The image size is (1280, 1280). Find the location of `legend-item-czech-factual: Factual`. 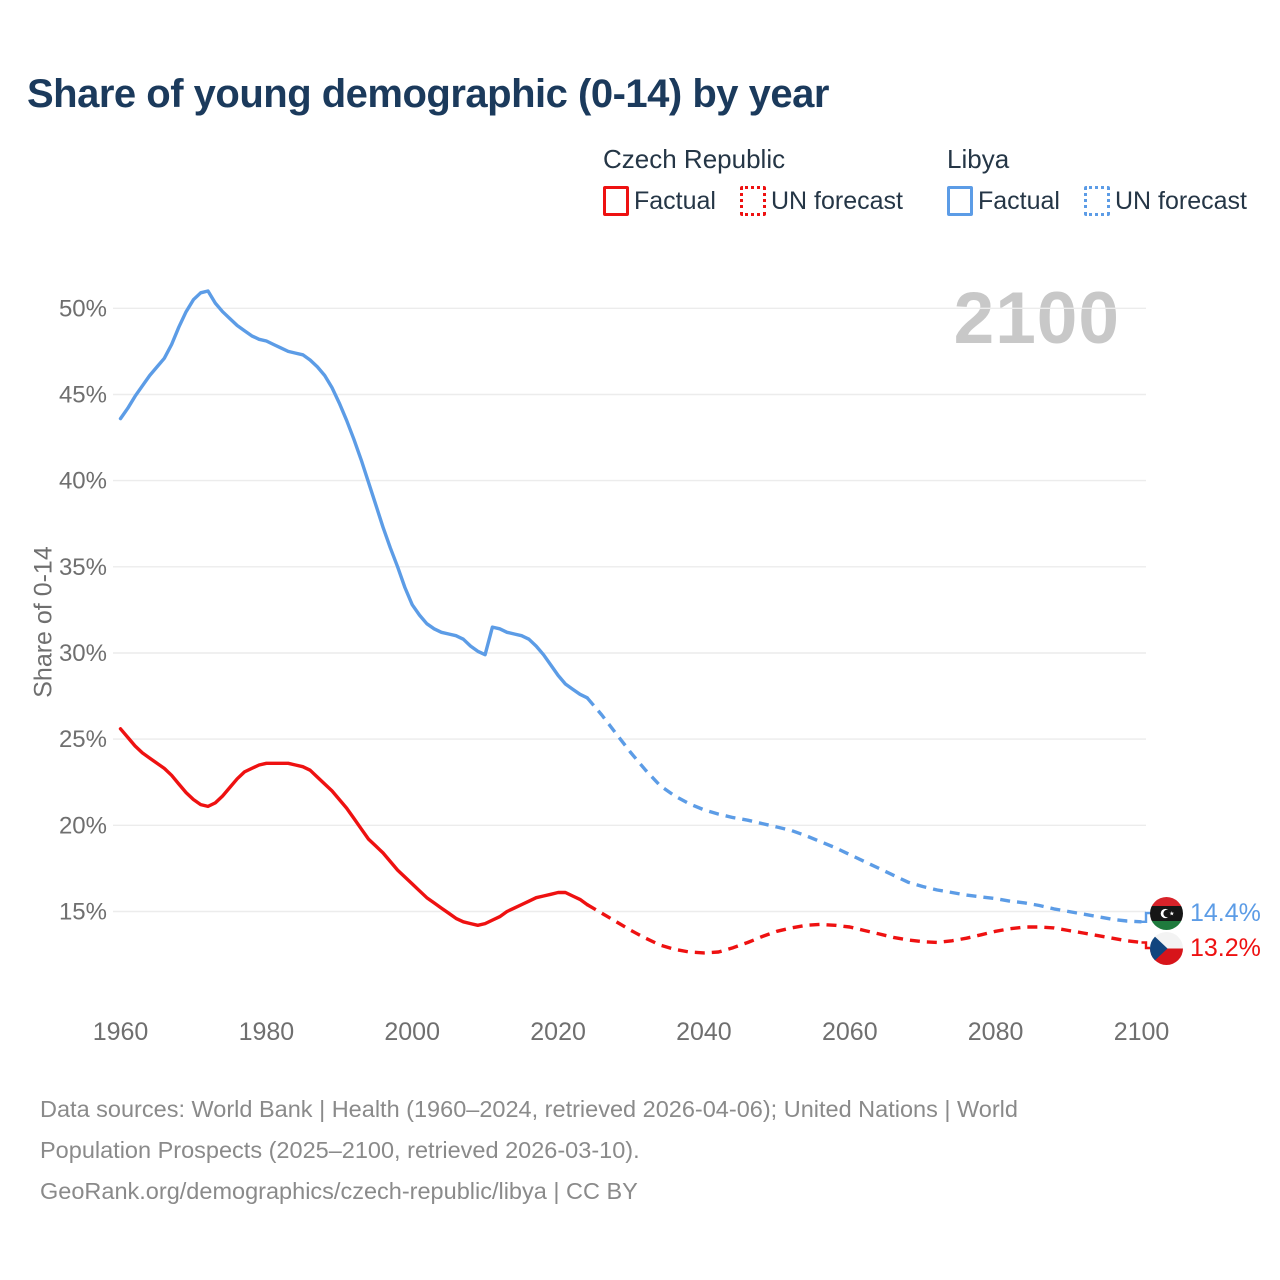

legend-item-czech-factual: Factual is located at coordinates (659, 201).